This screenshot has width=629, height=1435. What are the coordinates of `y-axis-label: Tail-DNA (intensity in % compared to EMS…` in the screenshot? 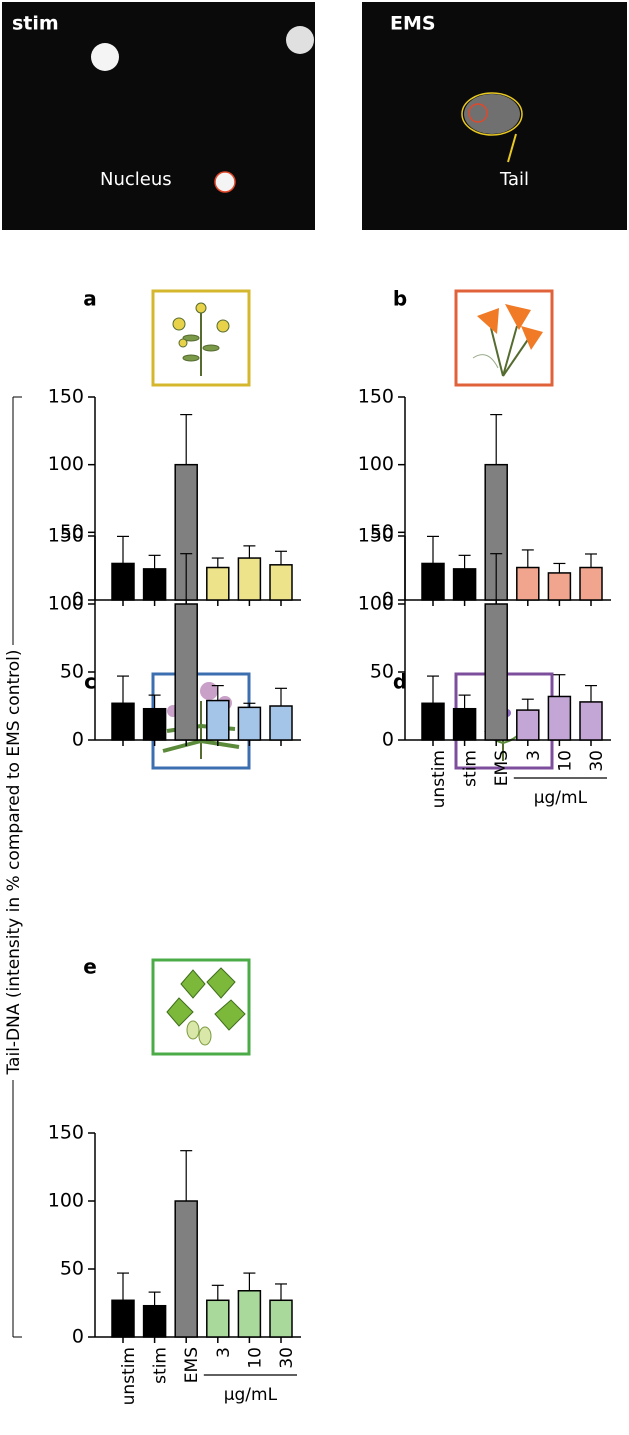 It's located at (14, 862).